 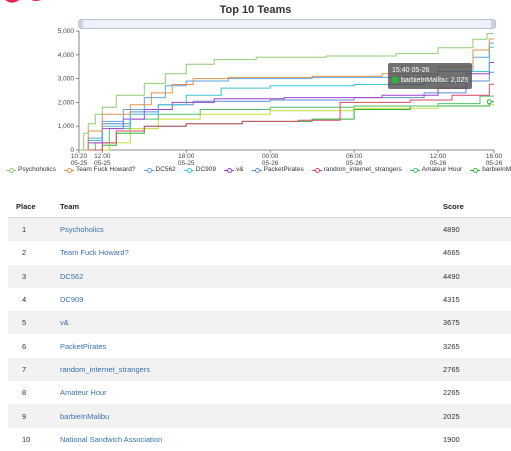 I want to click on zoom-handle-left, so click(x=81, y=24).